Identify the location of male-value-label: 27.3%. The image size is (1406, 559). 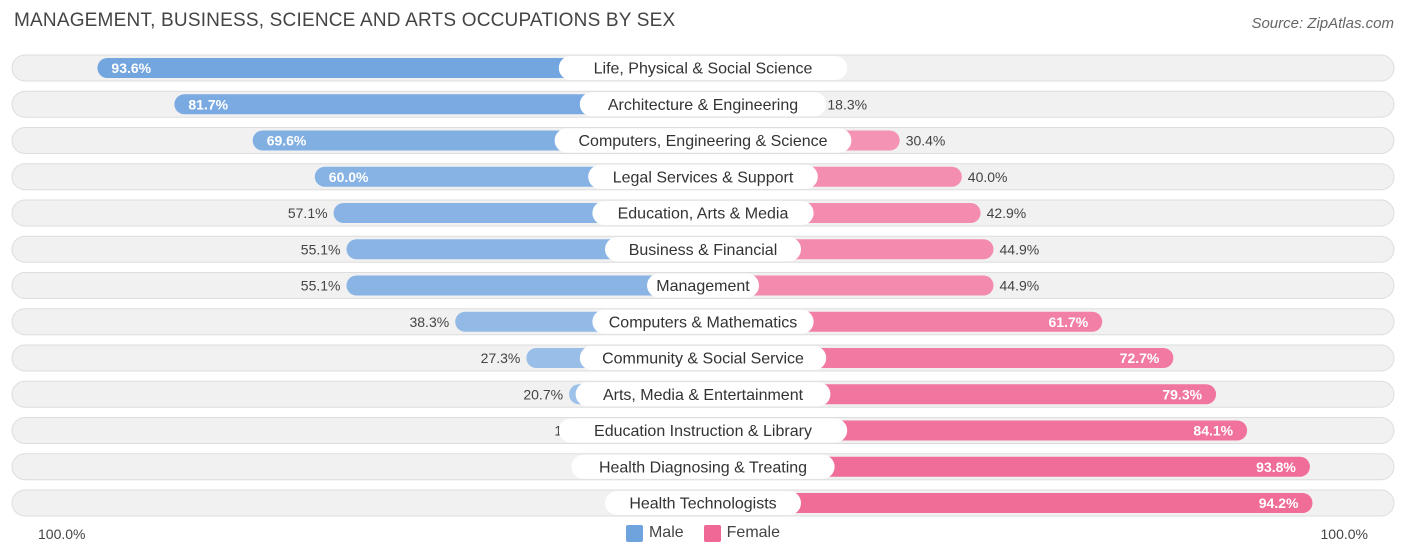
(501, 358).